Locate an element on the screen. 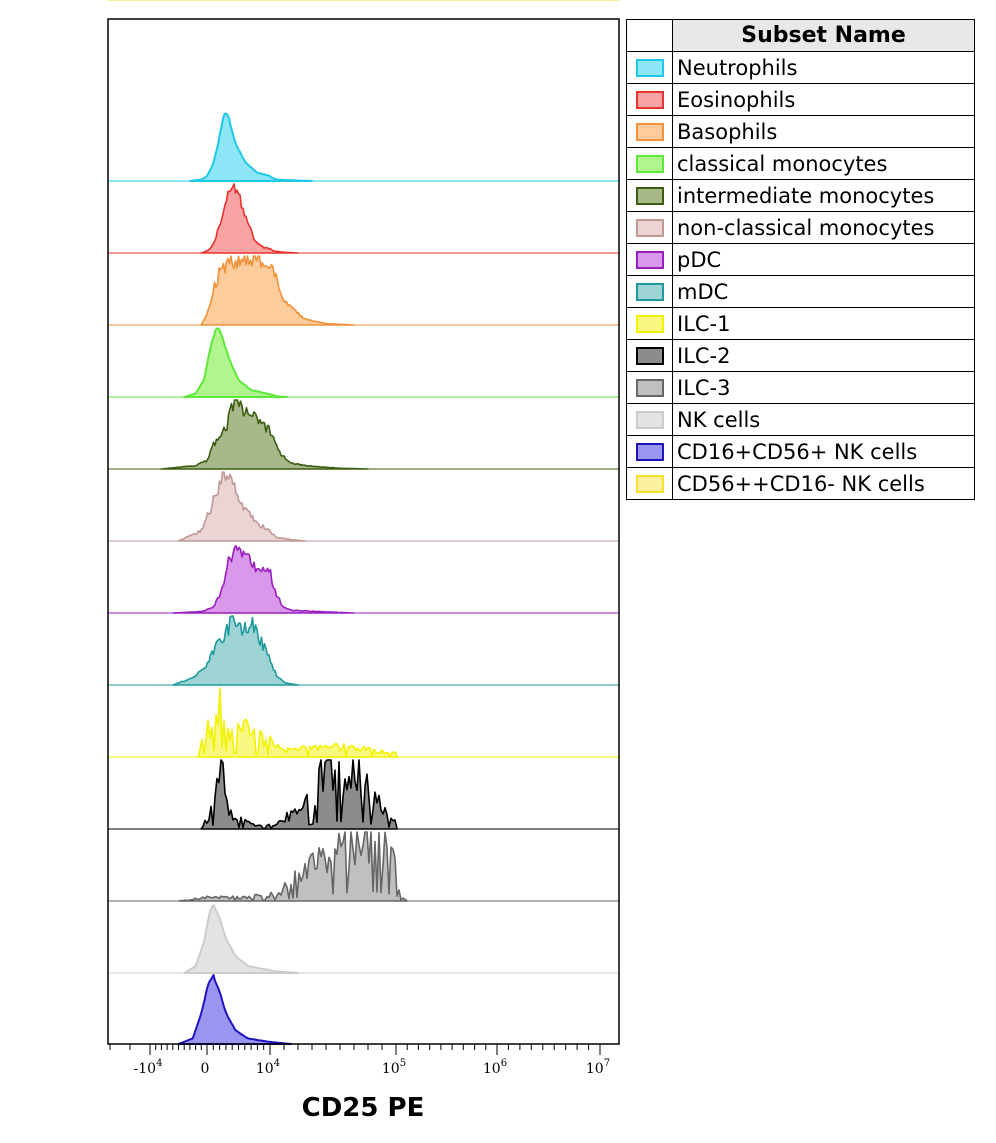 The width and height of the screenshot is (996, 1143). legend-label: Eosinophils is located at coordinates (823, 99).